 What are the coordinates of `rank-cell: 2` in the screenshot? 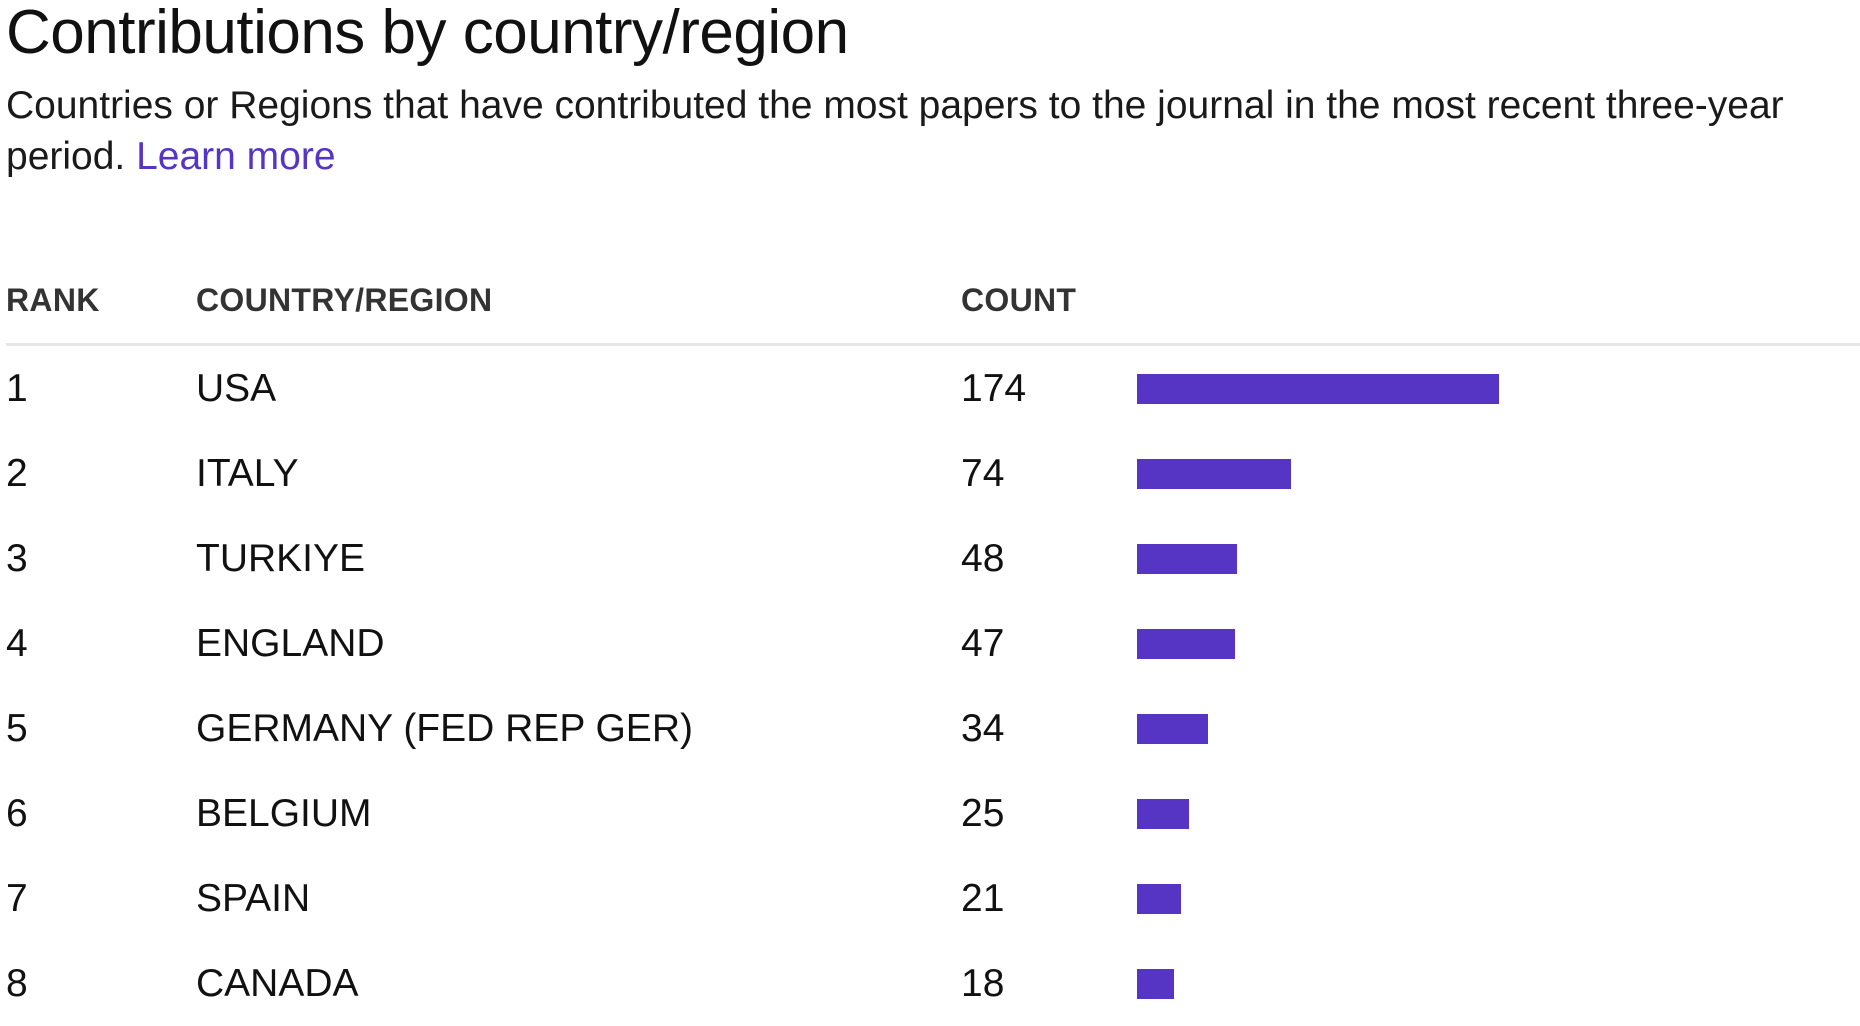 It's located at (101, 473).